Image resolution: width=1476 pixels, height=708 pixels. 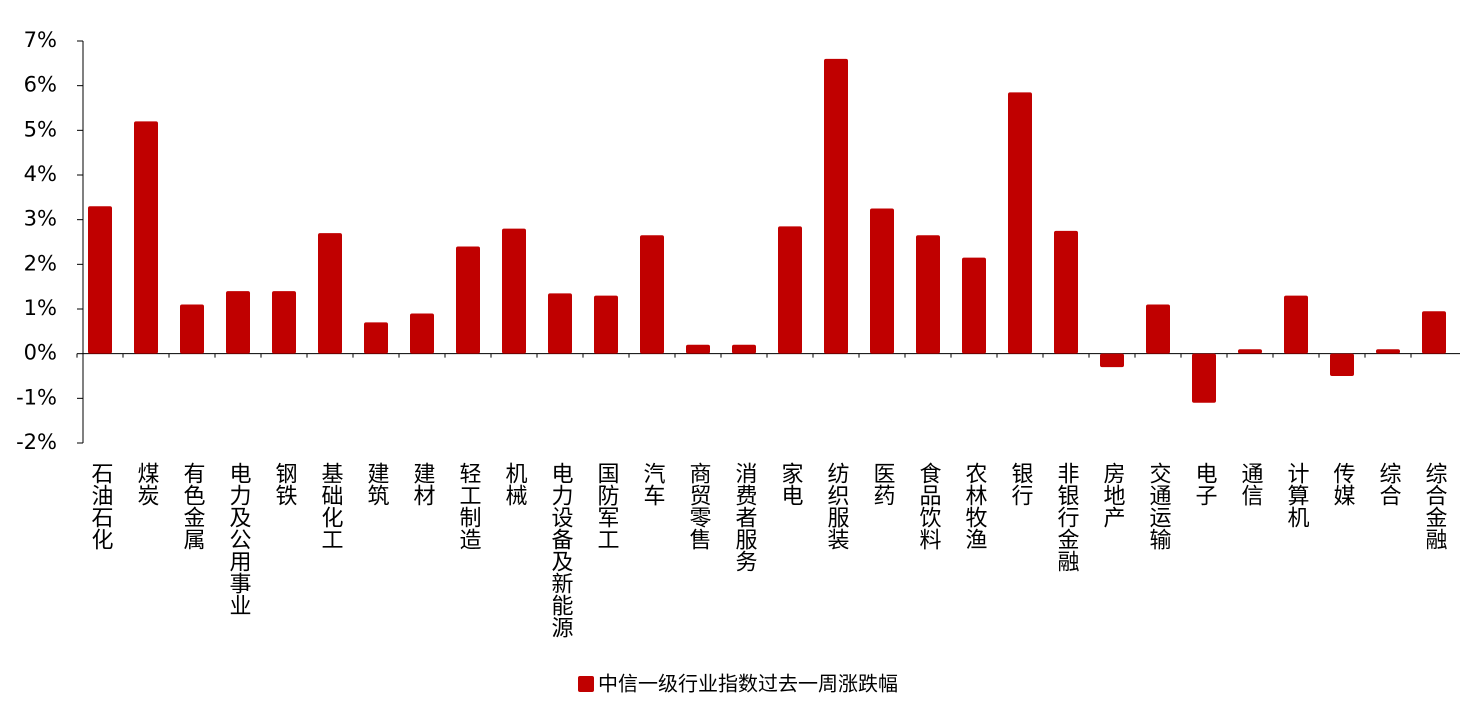 What do you see at coordinates (515, 484) in the screenshot?
I see `x-tick-label: 机械` at bounding box center [515, 484].